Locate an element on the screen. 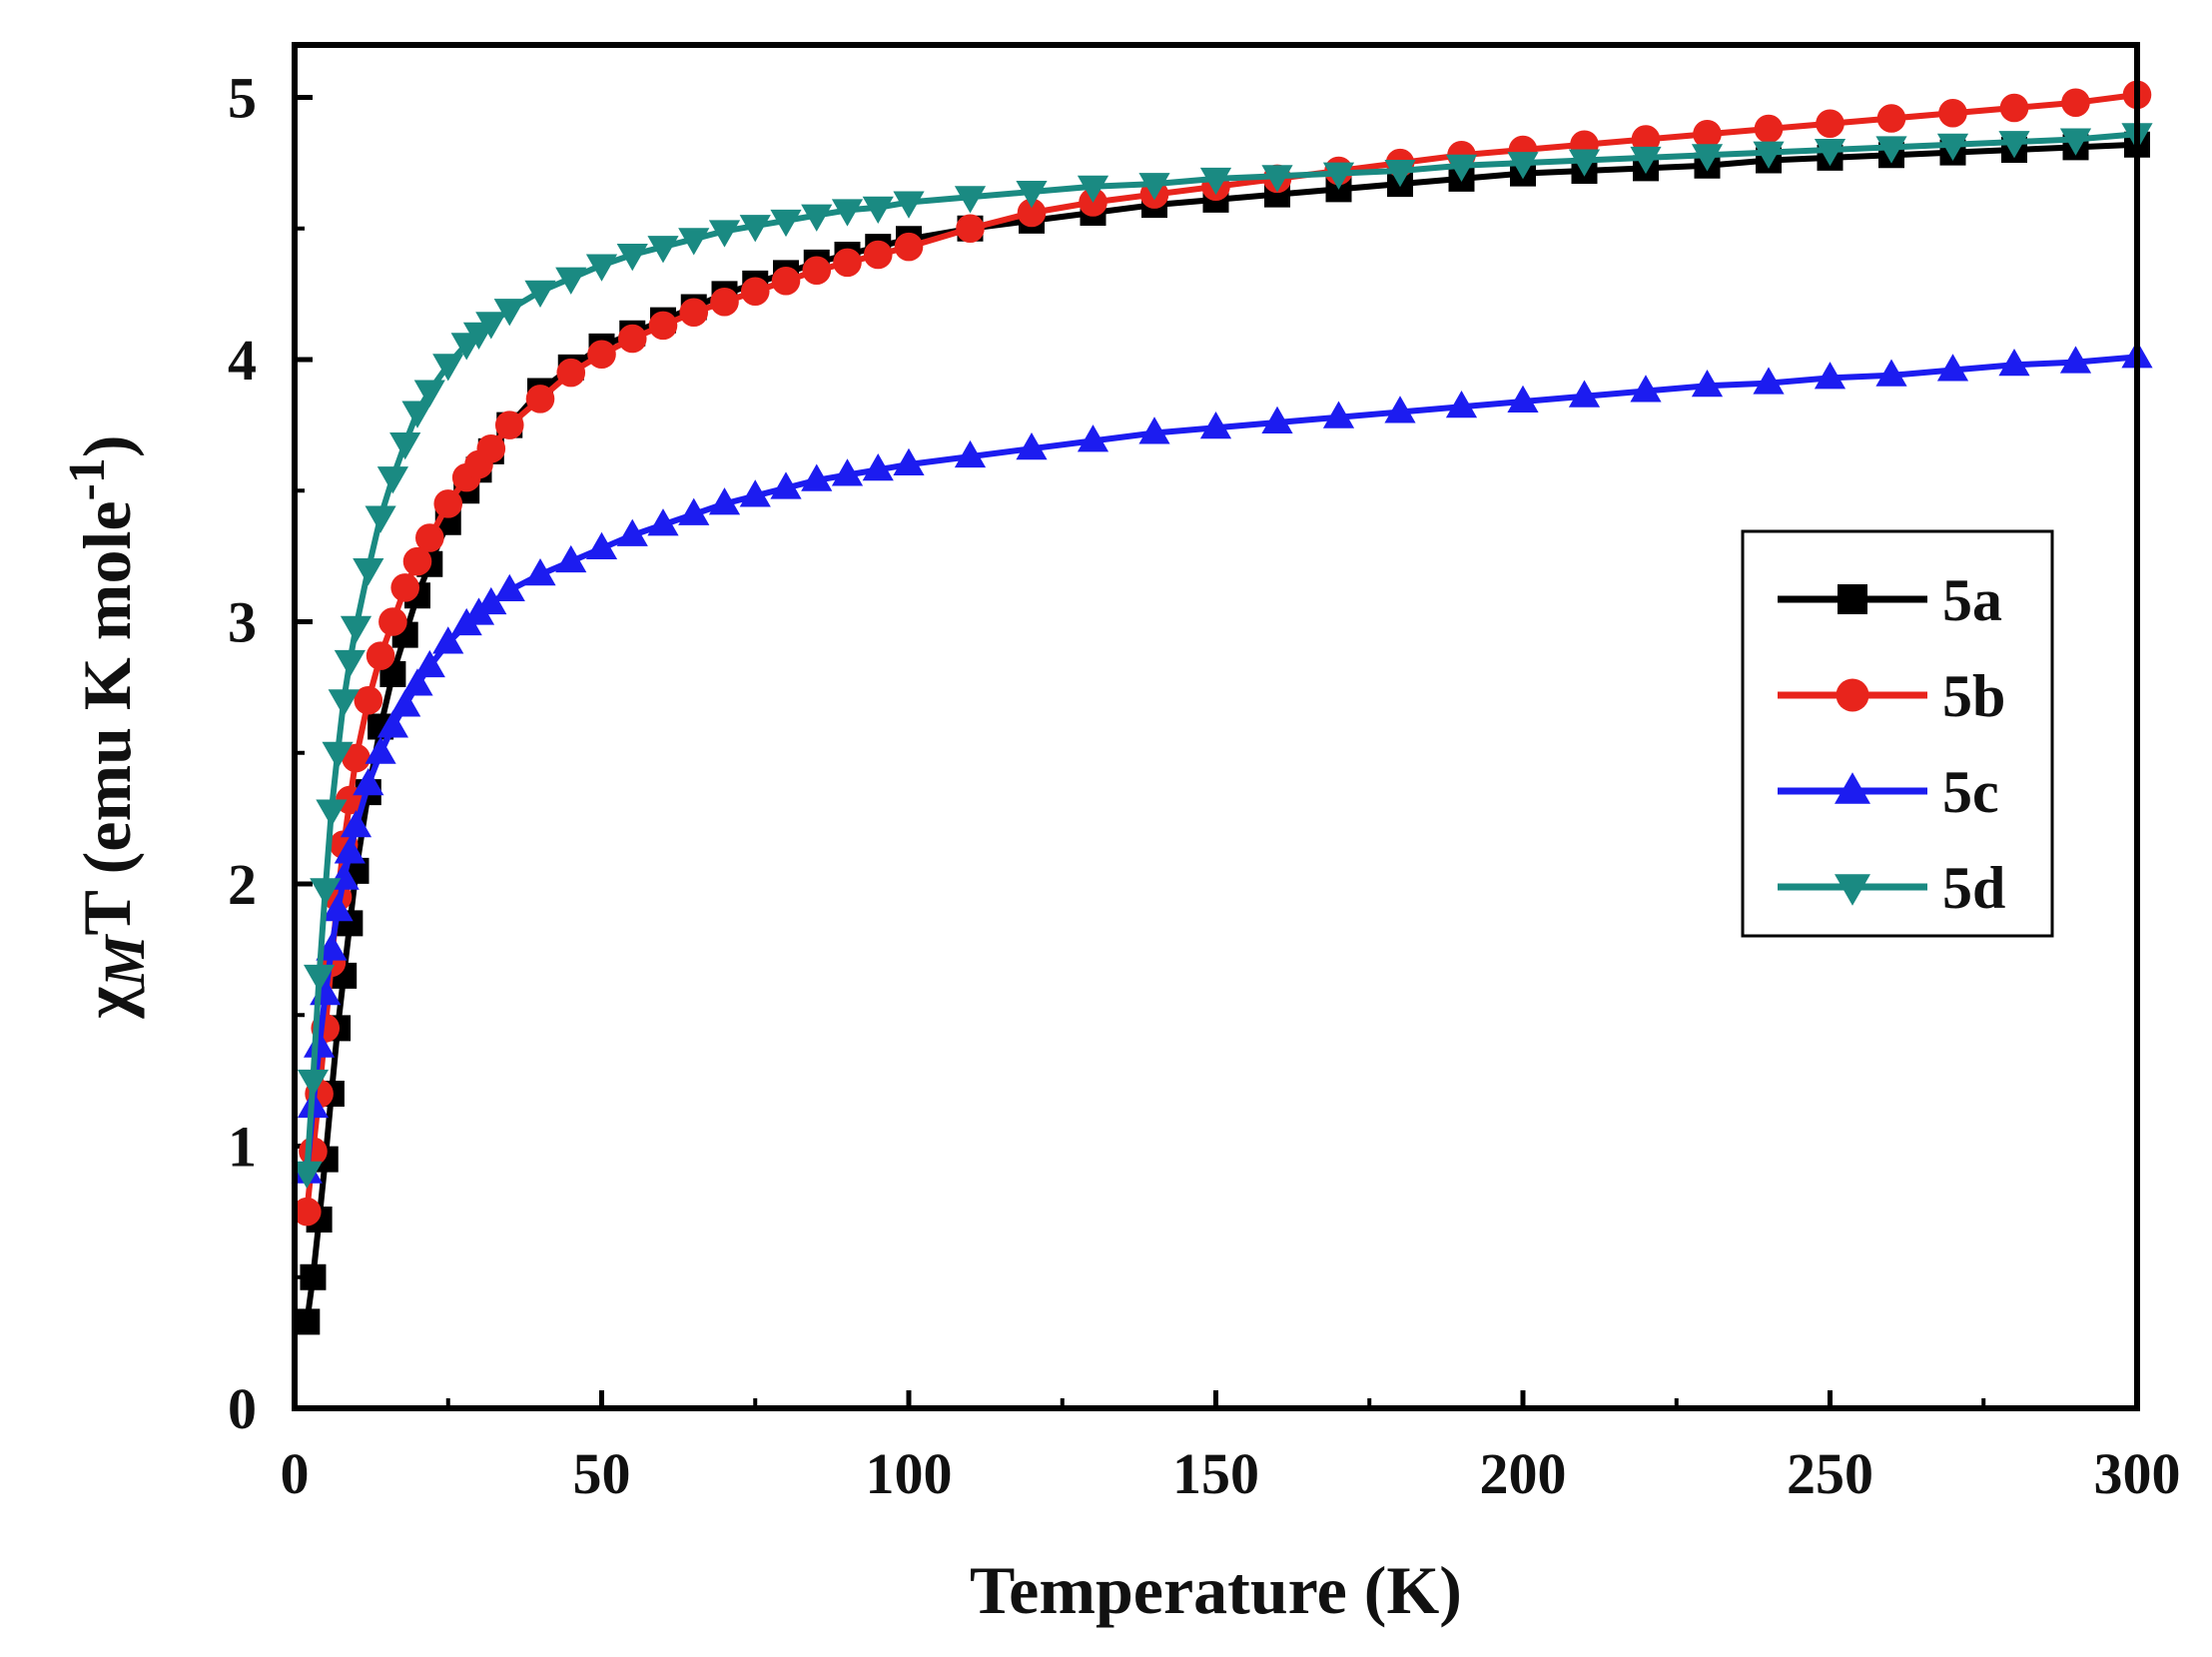  y-tick-label: 3 is located at coordinates (242, 623).